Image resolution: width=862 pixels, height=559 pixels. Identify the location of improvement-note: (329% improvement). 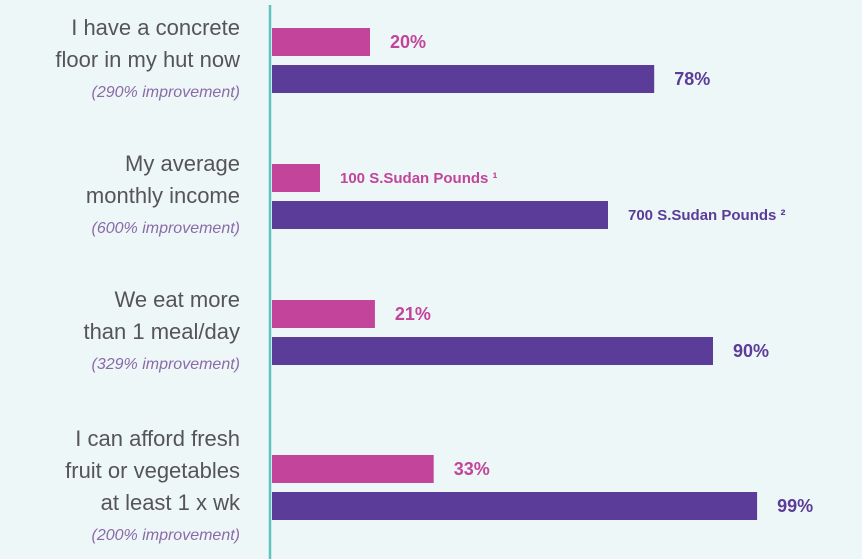
(166, 364).